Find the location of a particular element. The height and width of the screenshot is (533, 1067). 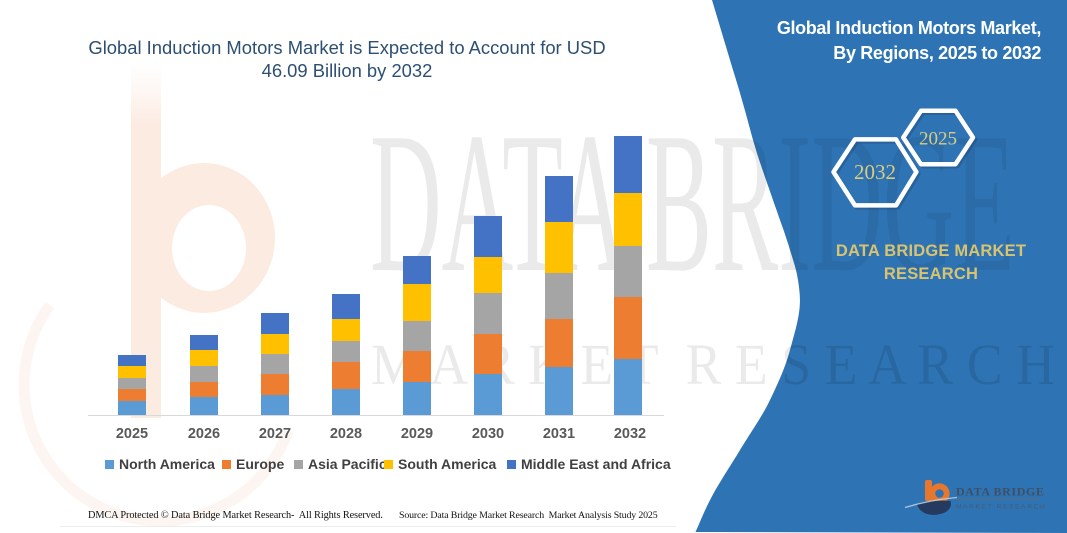

svg-text: DATA BRIDGE is located at coordinates (1000, 492).